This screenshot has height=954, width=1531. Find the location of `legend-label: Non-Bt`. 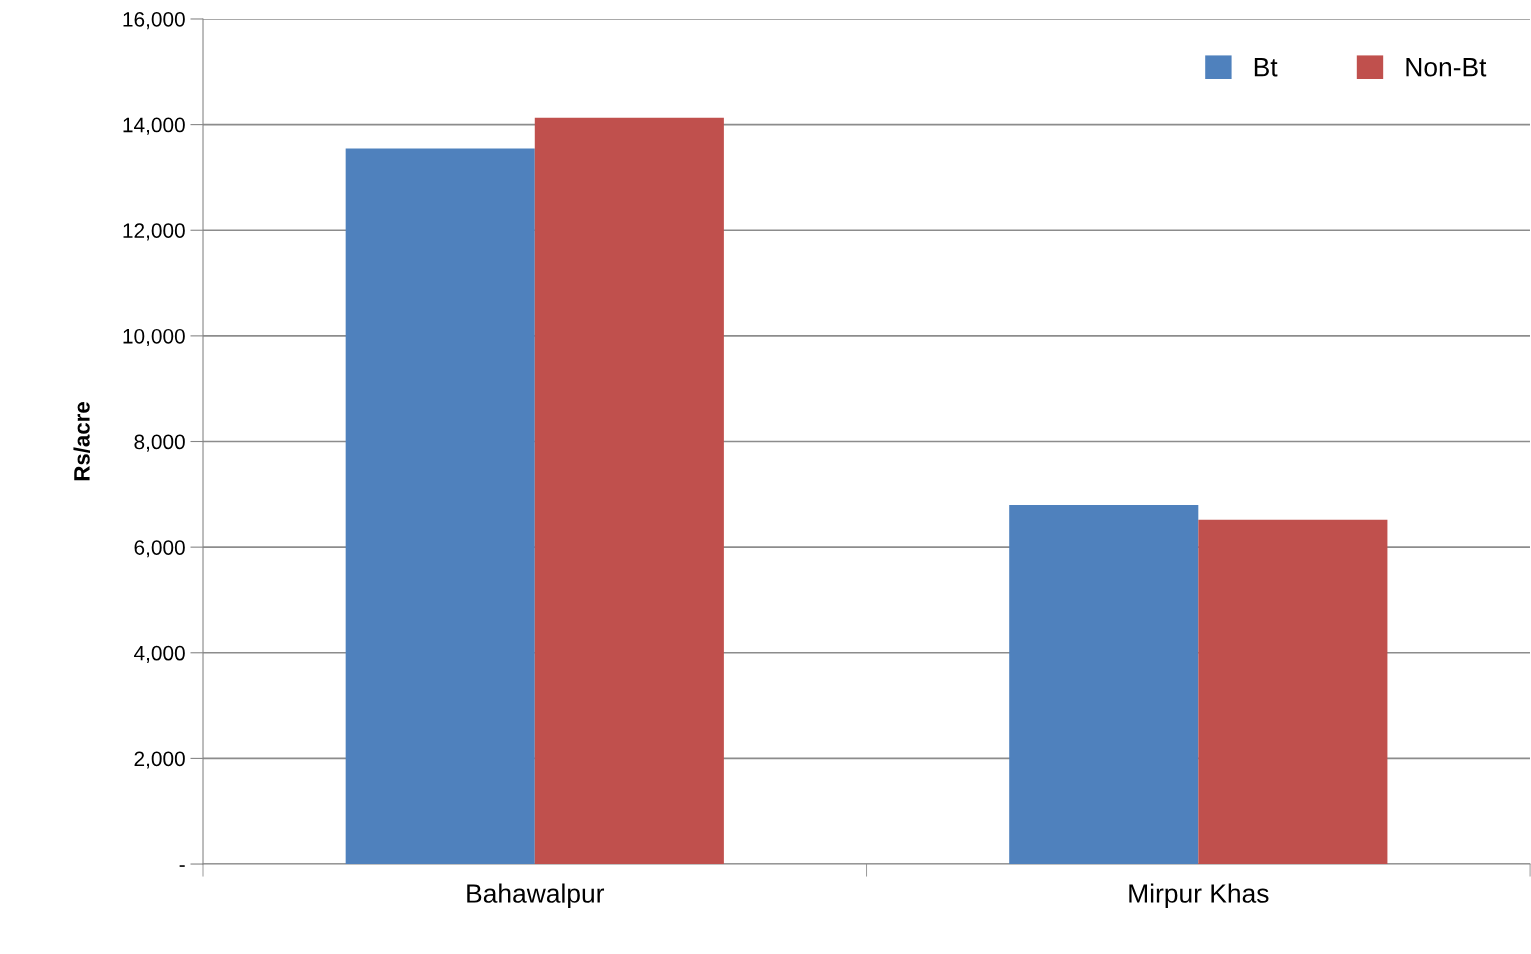

legend-label: Non-Bt is located at coordinates (1446, 67).